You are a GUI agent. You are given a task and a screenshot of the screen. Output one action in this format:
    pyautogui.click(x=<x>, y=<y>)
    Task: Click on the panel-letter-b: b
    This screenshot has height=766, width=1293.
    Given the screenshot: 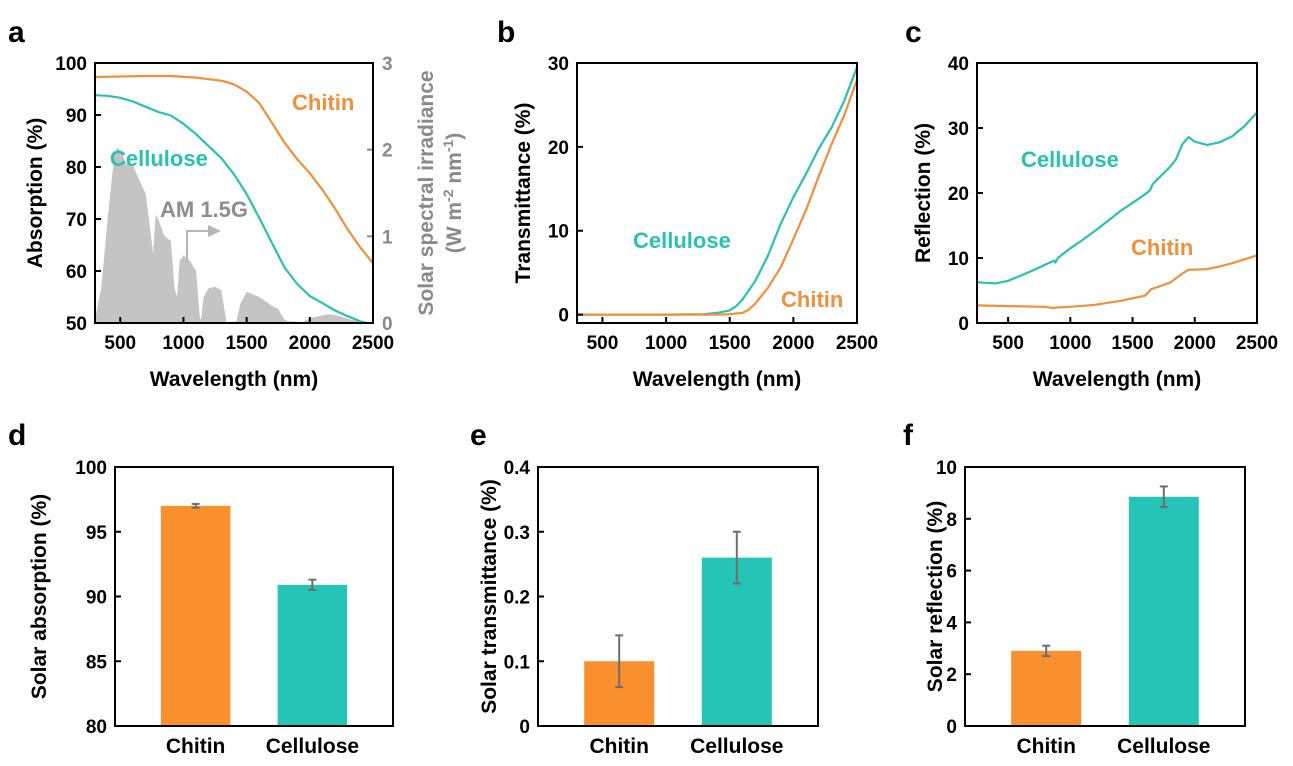 What is the action you would take?
    pyautogui.click(x=506, y=32)
    